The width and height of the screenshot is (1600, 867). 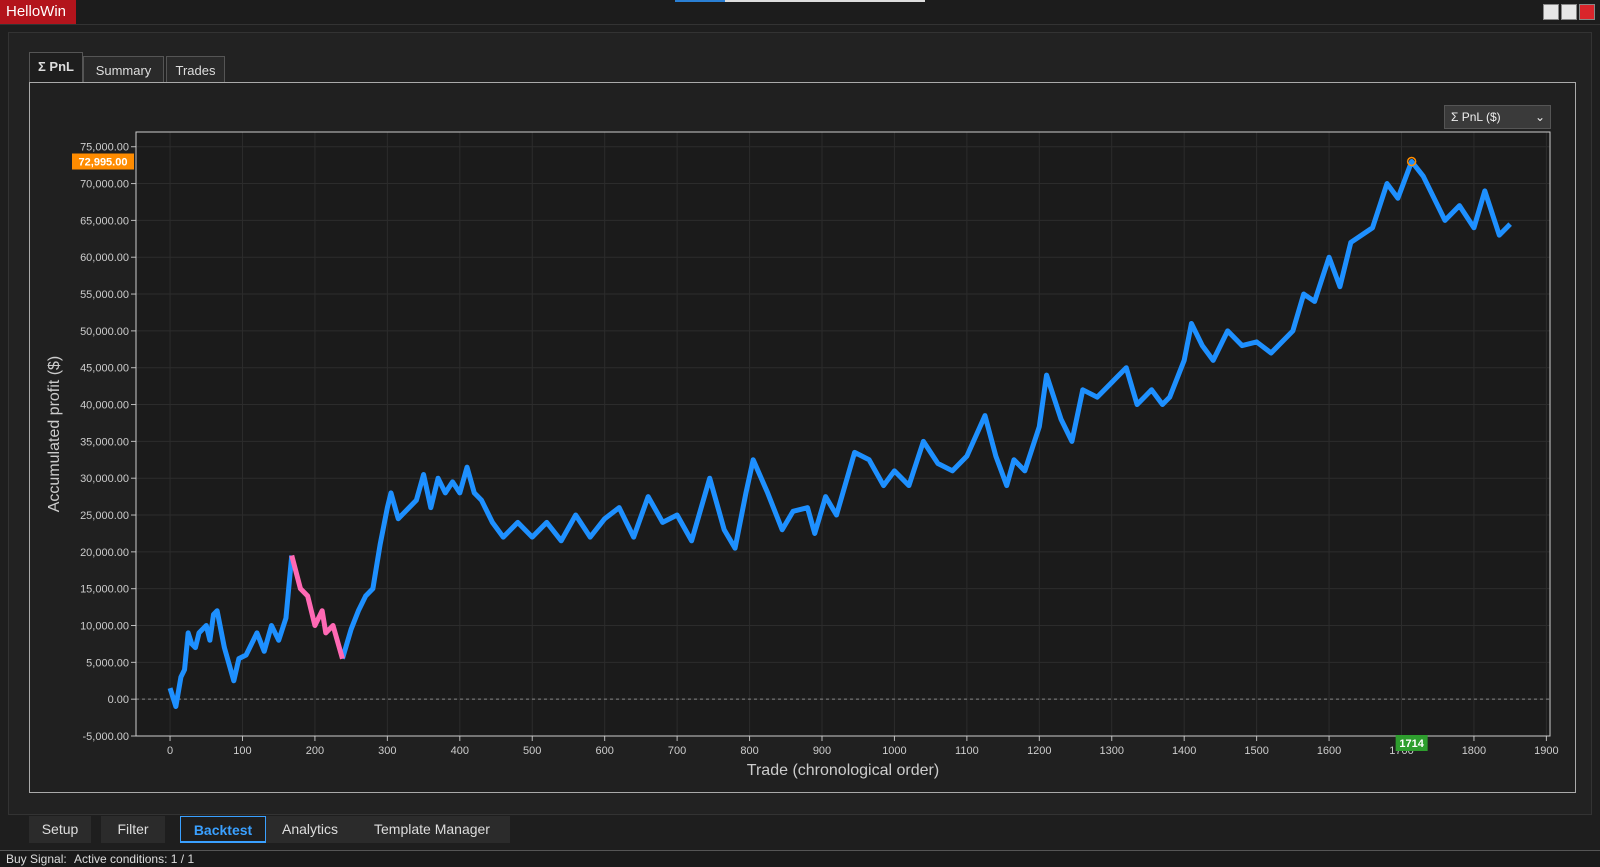 I want to click on y-tick-label: 25,000.00, so click(x=104, y=516).